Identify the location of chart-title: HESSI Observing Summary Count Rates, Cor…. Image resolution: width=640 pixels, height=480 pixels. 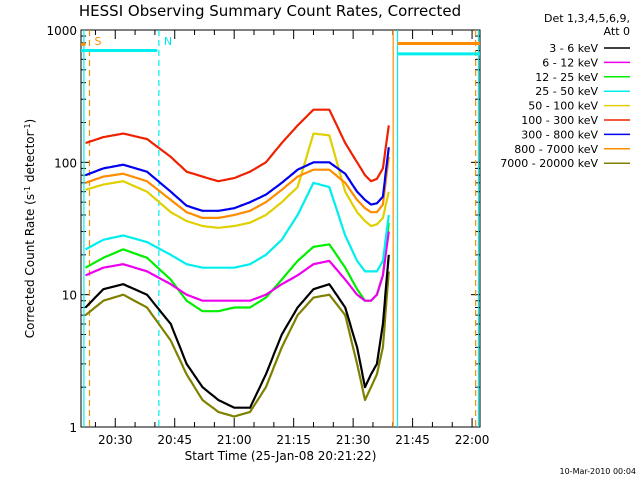
(270, 11).